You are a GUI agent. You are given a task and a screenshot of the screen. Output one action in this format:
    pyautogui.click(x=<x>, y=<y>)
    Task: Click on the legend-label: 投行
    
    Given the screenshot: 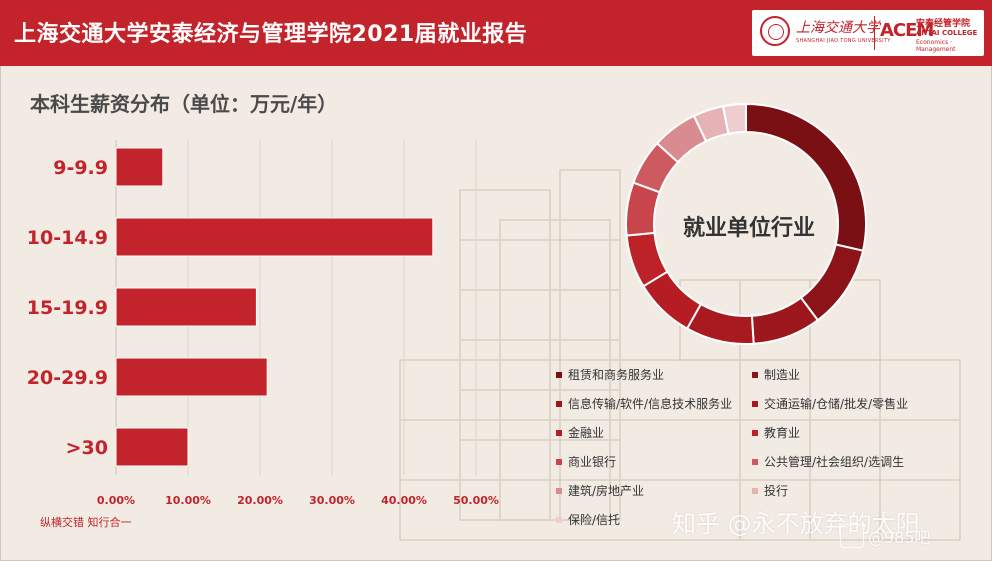 What is the action you would take?
    pyautogui.click(x=776, y=491)
    